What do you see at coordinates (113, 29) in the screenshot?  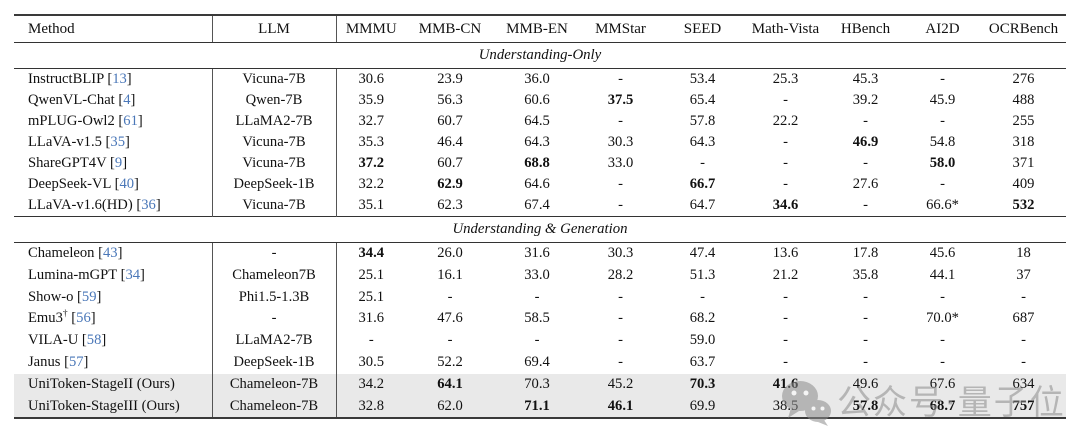 I see `column-header-method: Method` at bounding box center [113, 29].